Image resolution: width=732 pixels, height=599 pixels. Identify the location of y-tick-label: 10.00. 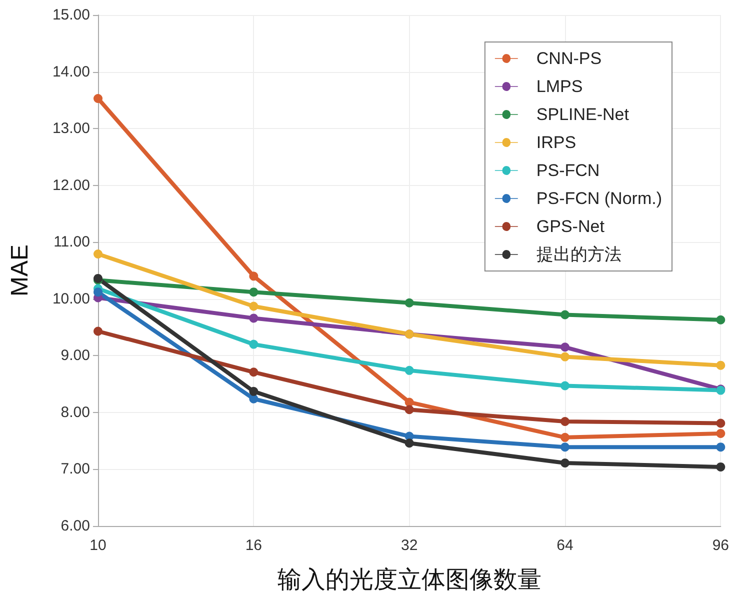
(71, 299).